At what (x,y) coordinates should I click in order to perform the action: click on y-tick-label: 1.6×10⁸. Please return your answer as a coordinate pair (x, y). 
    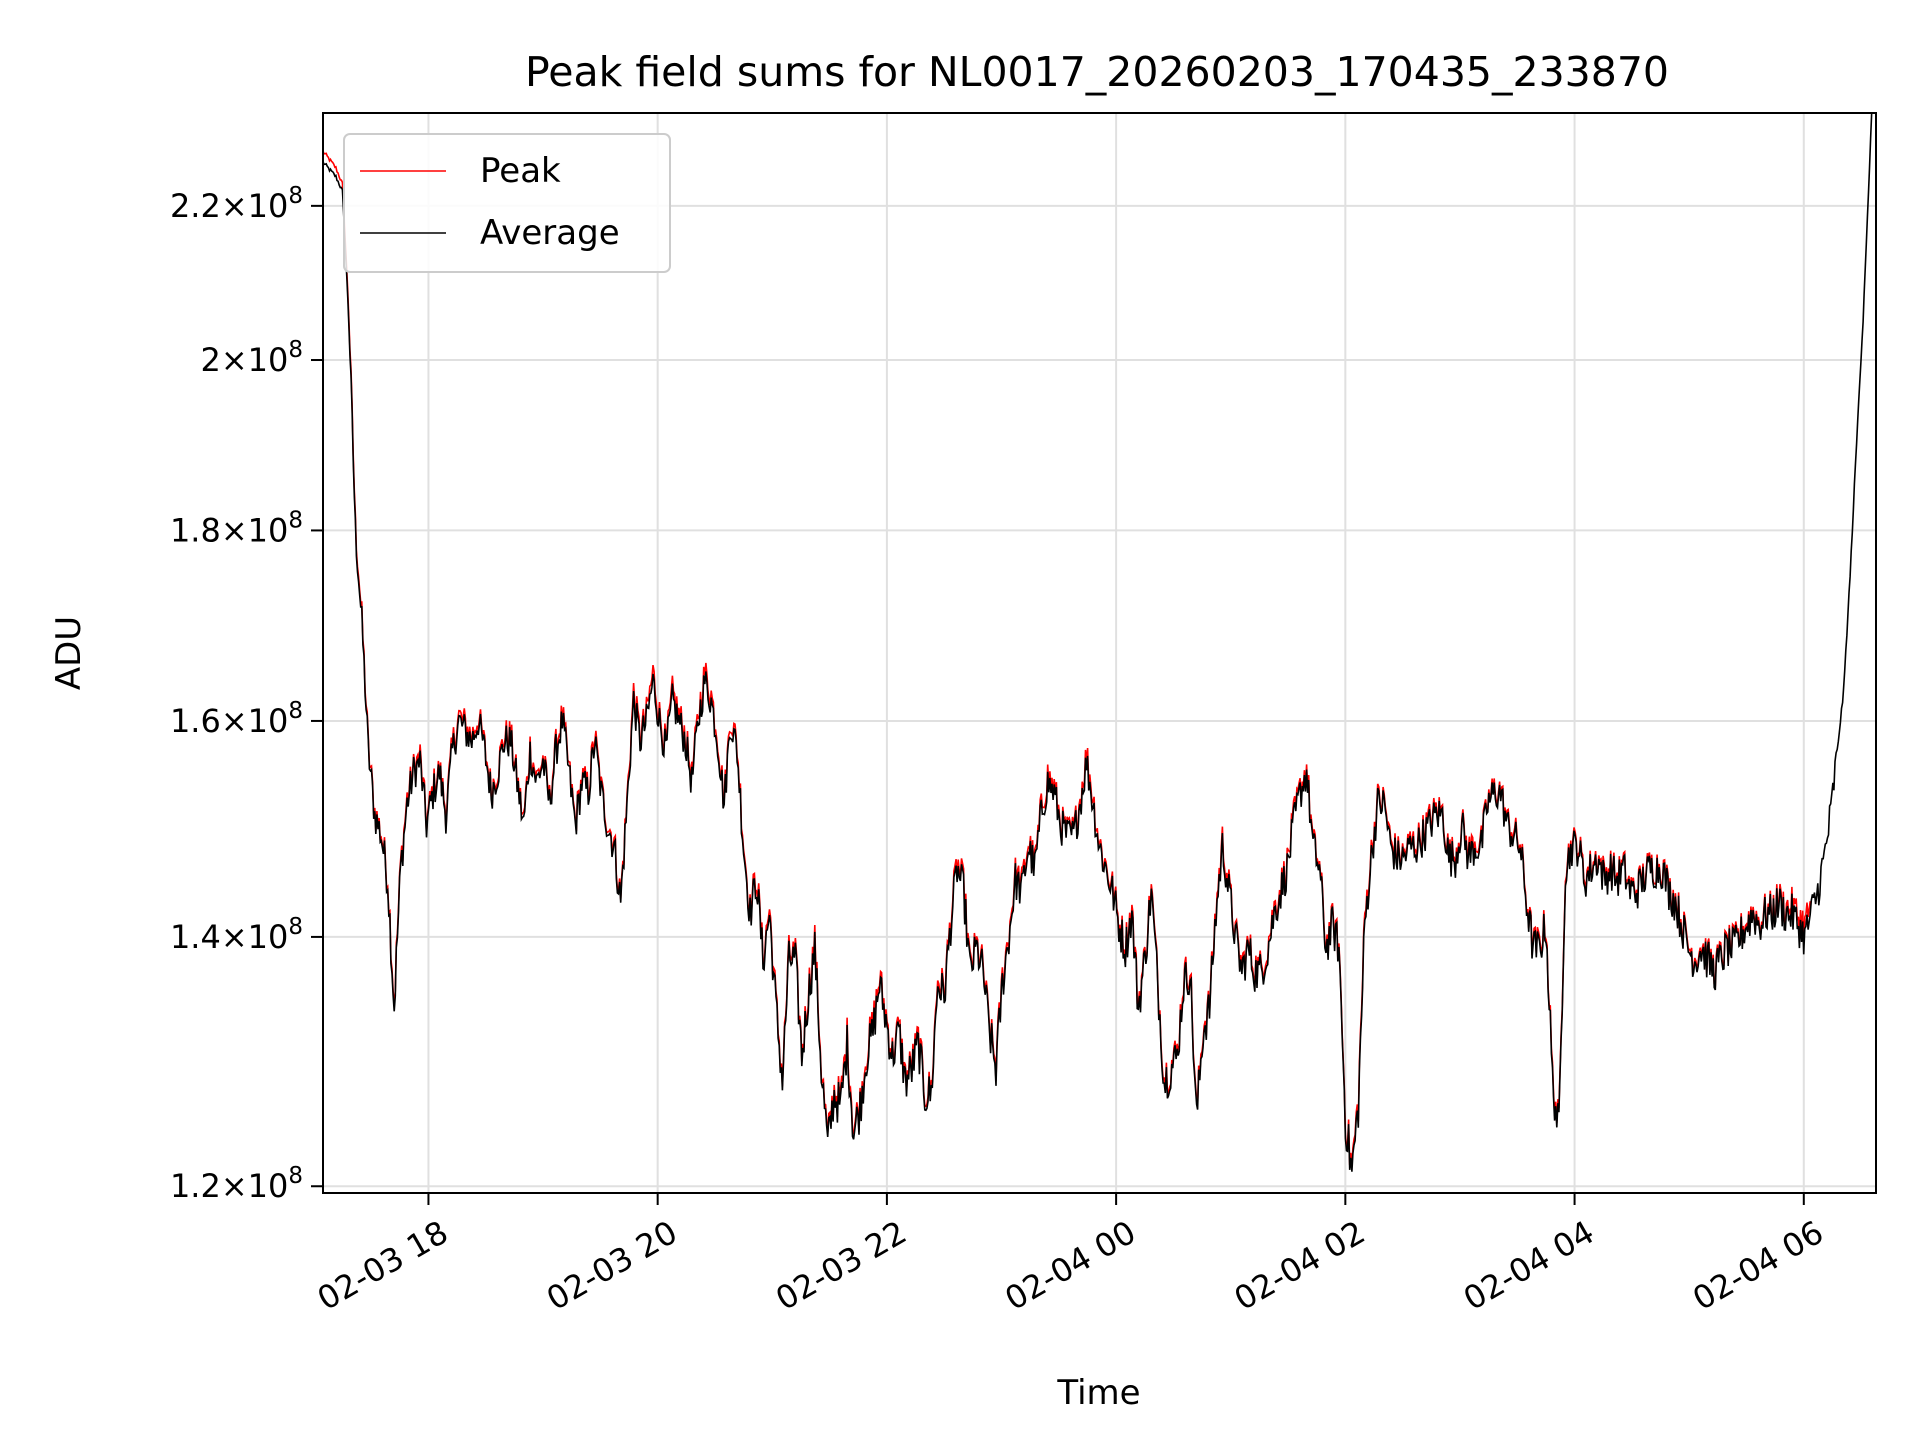
    Looking at the image, I should click on (236, 719).